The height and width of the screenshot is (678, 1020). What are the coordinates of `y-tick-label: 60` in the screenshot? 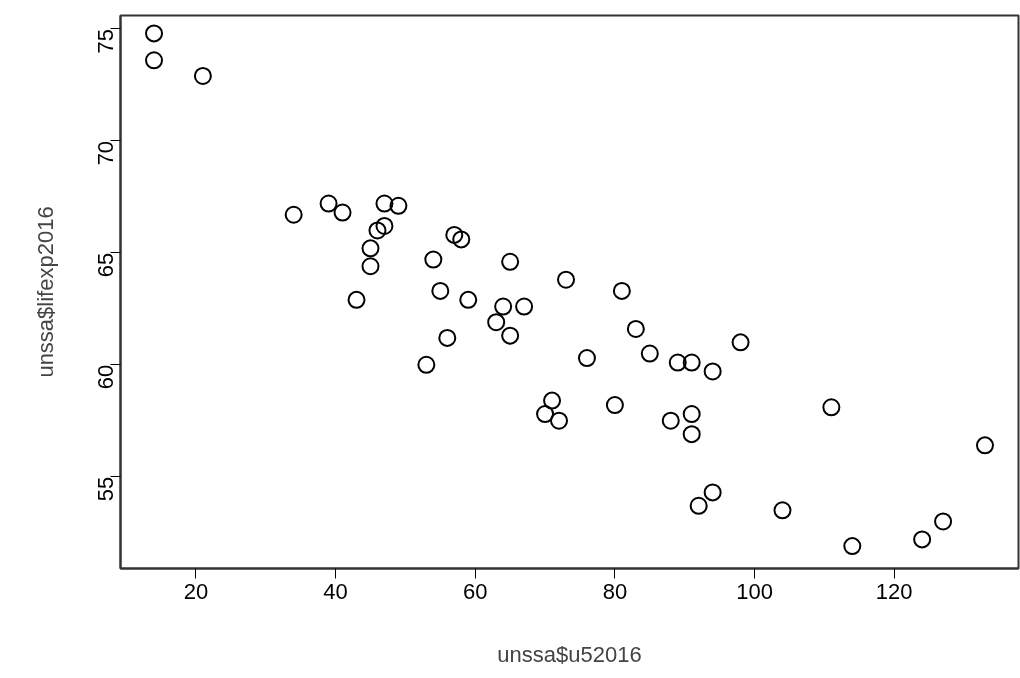 It's located at (105, 377).